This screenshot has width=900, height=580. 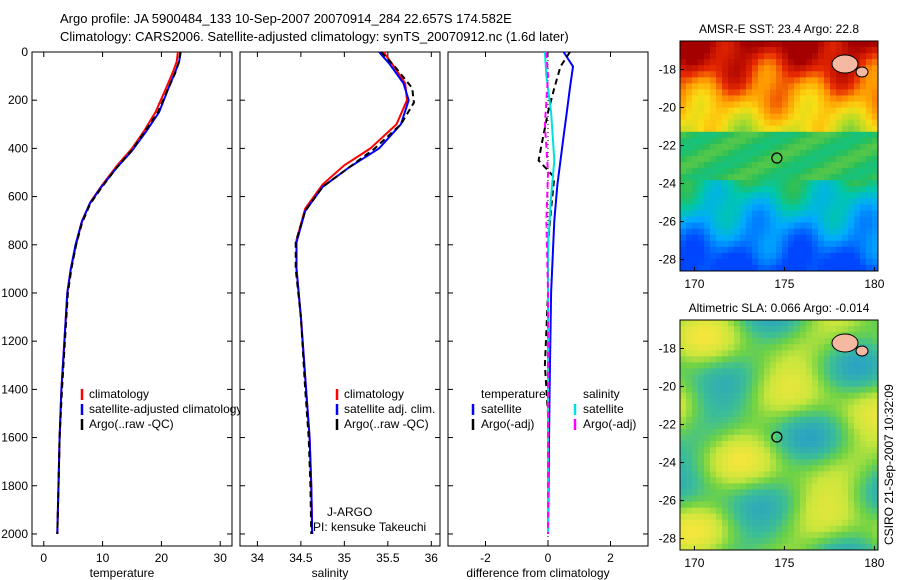 What do you see at coordinates (165, 409) in the screenshot?
I see `legend-label: satellite-adjusted climatology` at bounding box center [165, 409].